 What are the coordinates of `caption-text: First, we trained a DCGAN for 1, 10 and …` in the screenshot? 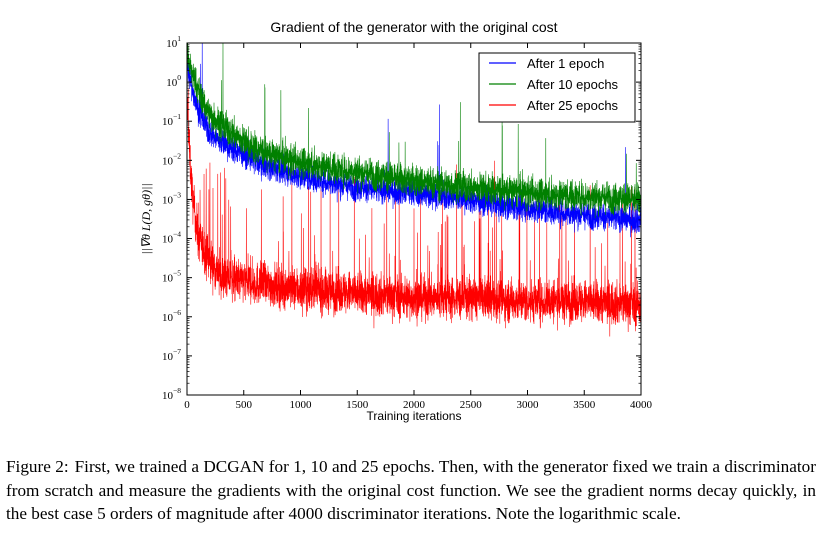 It's located at (411, 490).